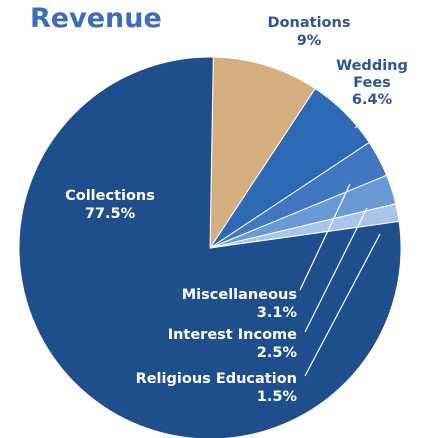 This screenshot has height=438, width=434. I want to click on label-wedding-fees-name-line1: Wedding, so click(372, 66).